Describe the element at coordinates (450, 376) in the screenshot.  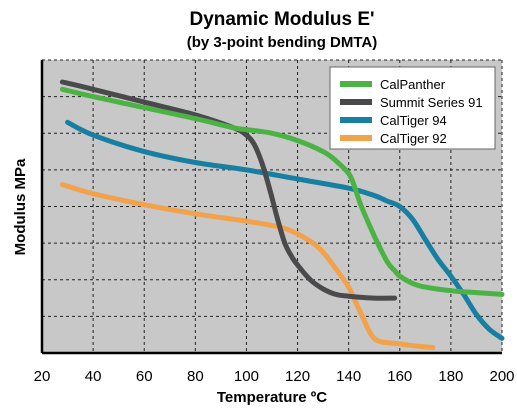
I see `x-tick-label: 180` at that location.